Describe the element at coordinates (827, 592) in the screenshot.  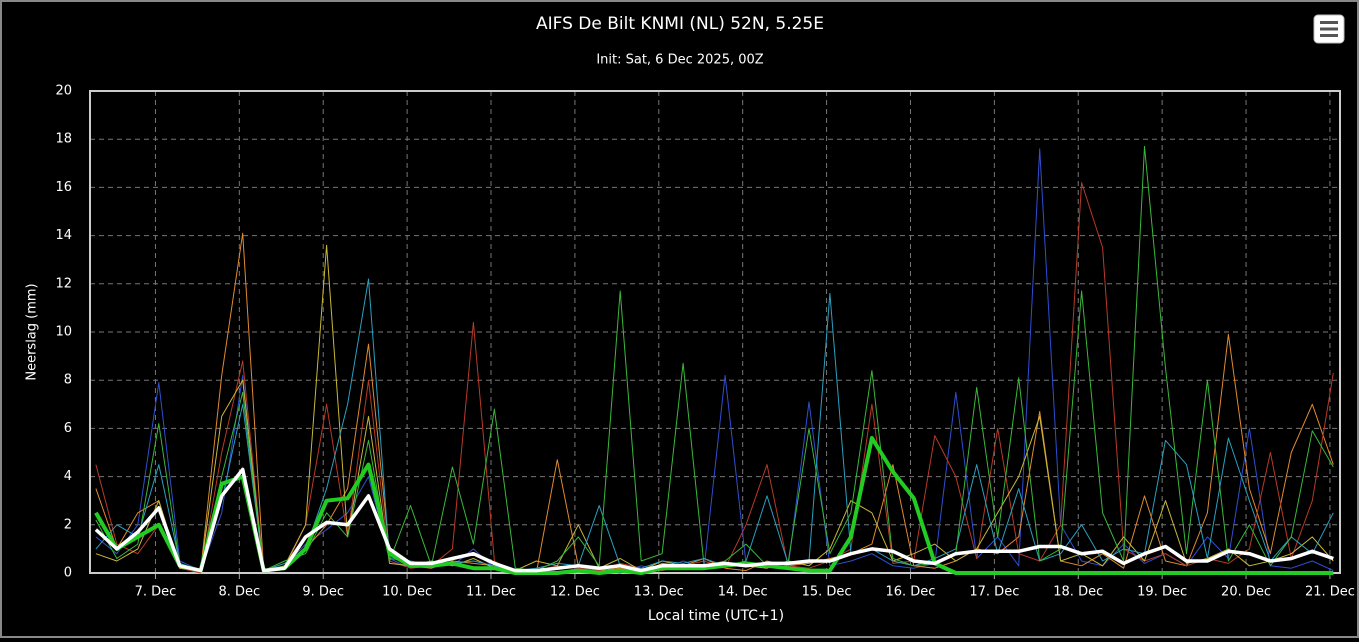
I see `x-tick-label: 15. Dec` at that location.